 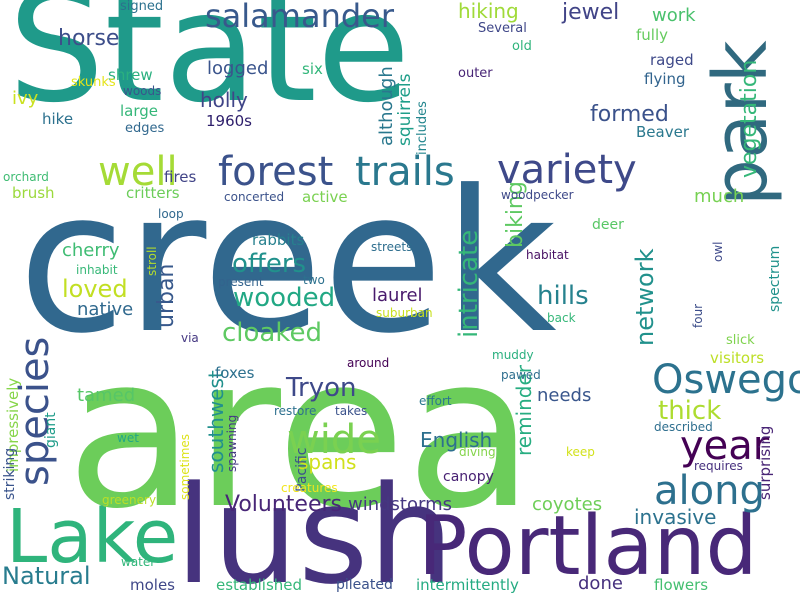 I want to click on word: holly, so click(x=224, y=100).